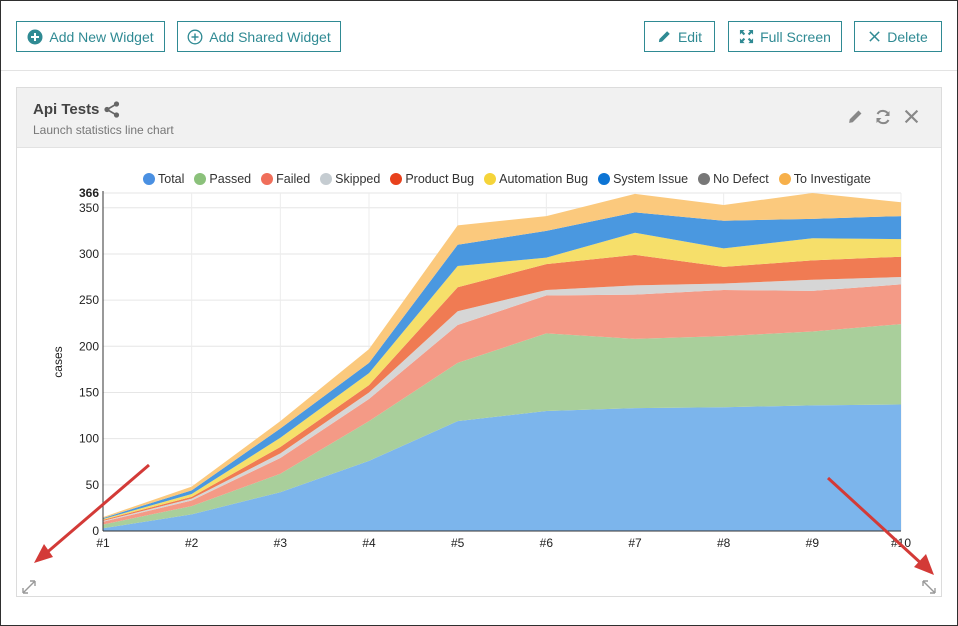  What do you see at coordinates (281, 543) in the screenshot?
I see `x-tick-label: #3` at bounding box center [281, 543].